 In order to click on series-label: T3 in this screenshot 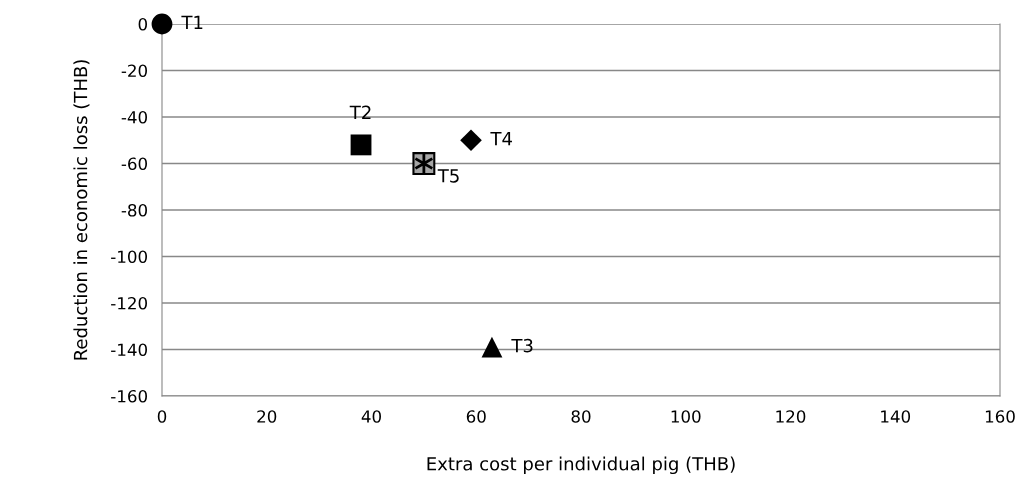, I will do `click(522, 345)`.